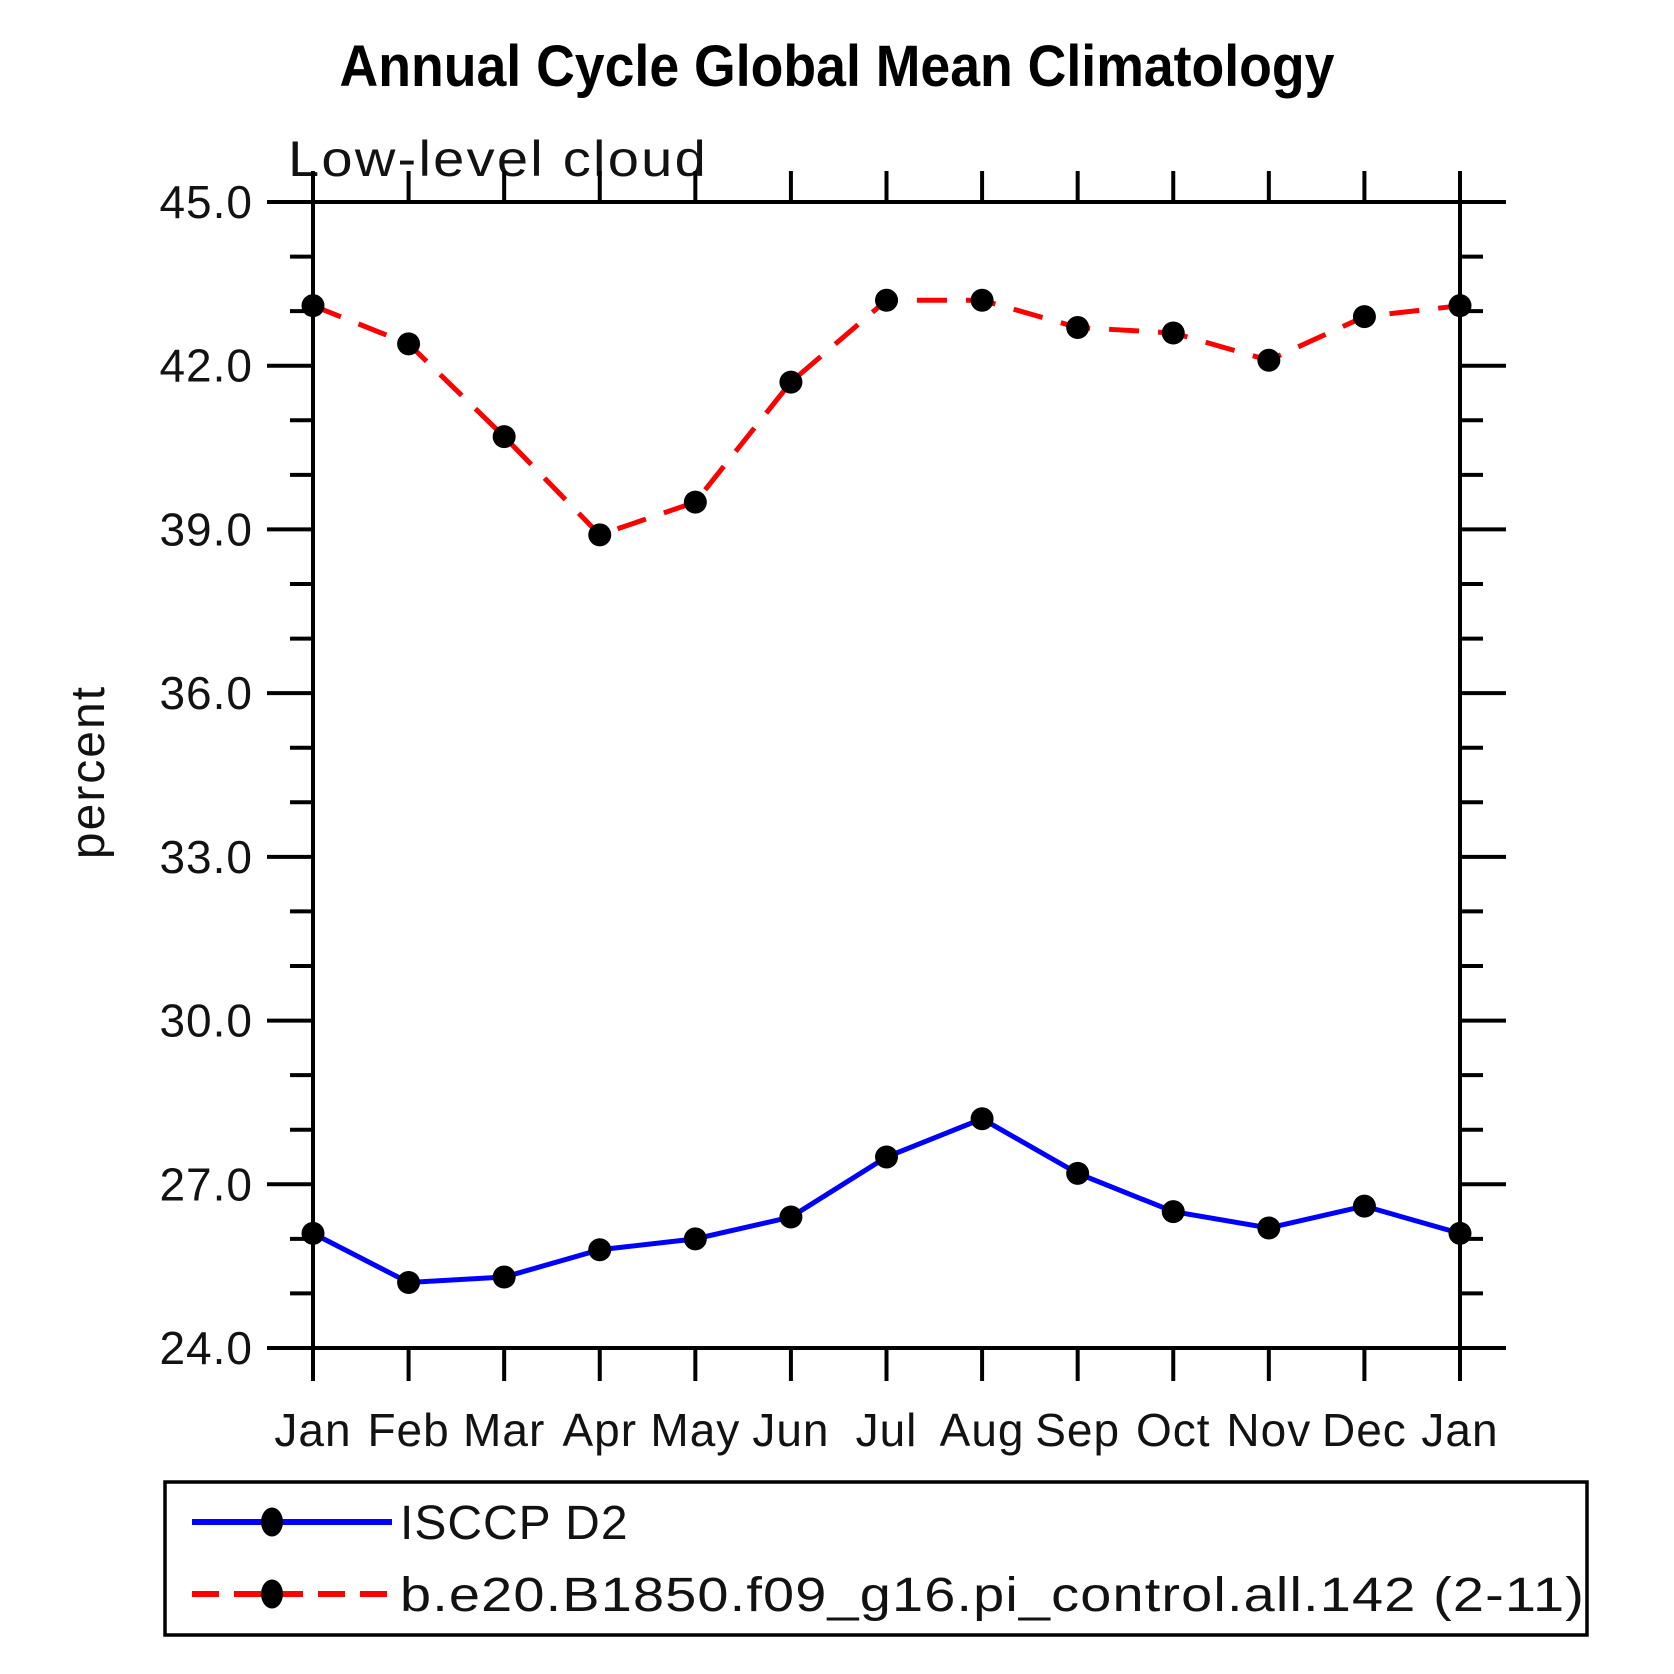 The height and width of the screenshot is (1674, 1674). What do you see at coordinates (1268, 1430) in the screenshot?
I see `x-tick-label: Nov` at bounding box center [1268, 1430].